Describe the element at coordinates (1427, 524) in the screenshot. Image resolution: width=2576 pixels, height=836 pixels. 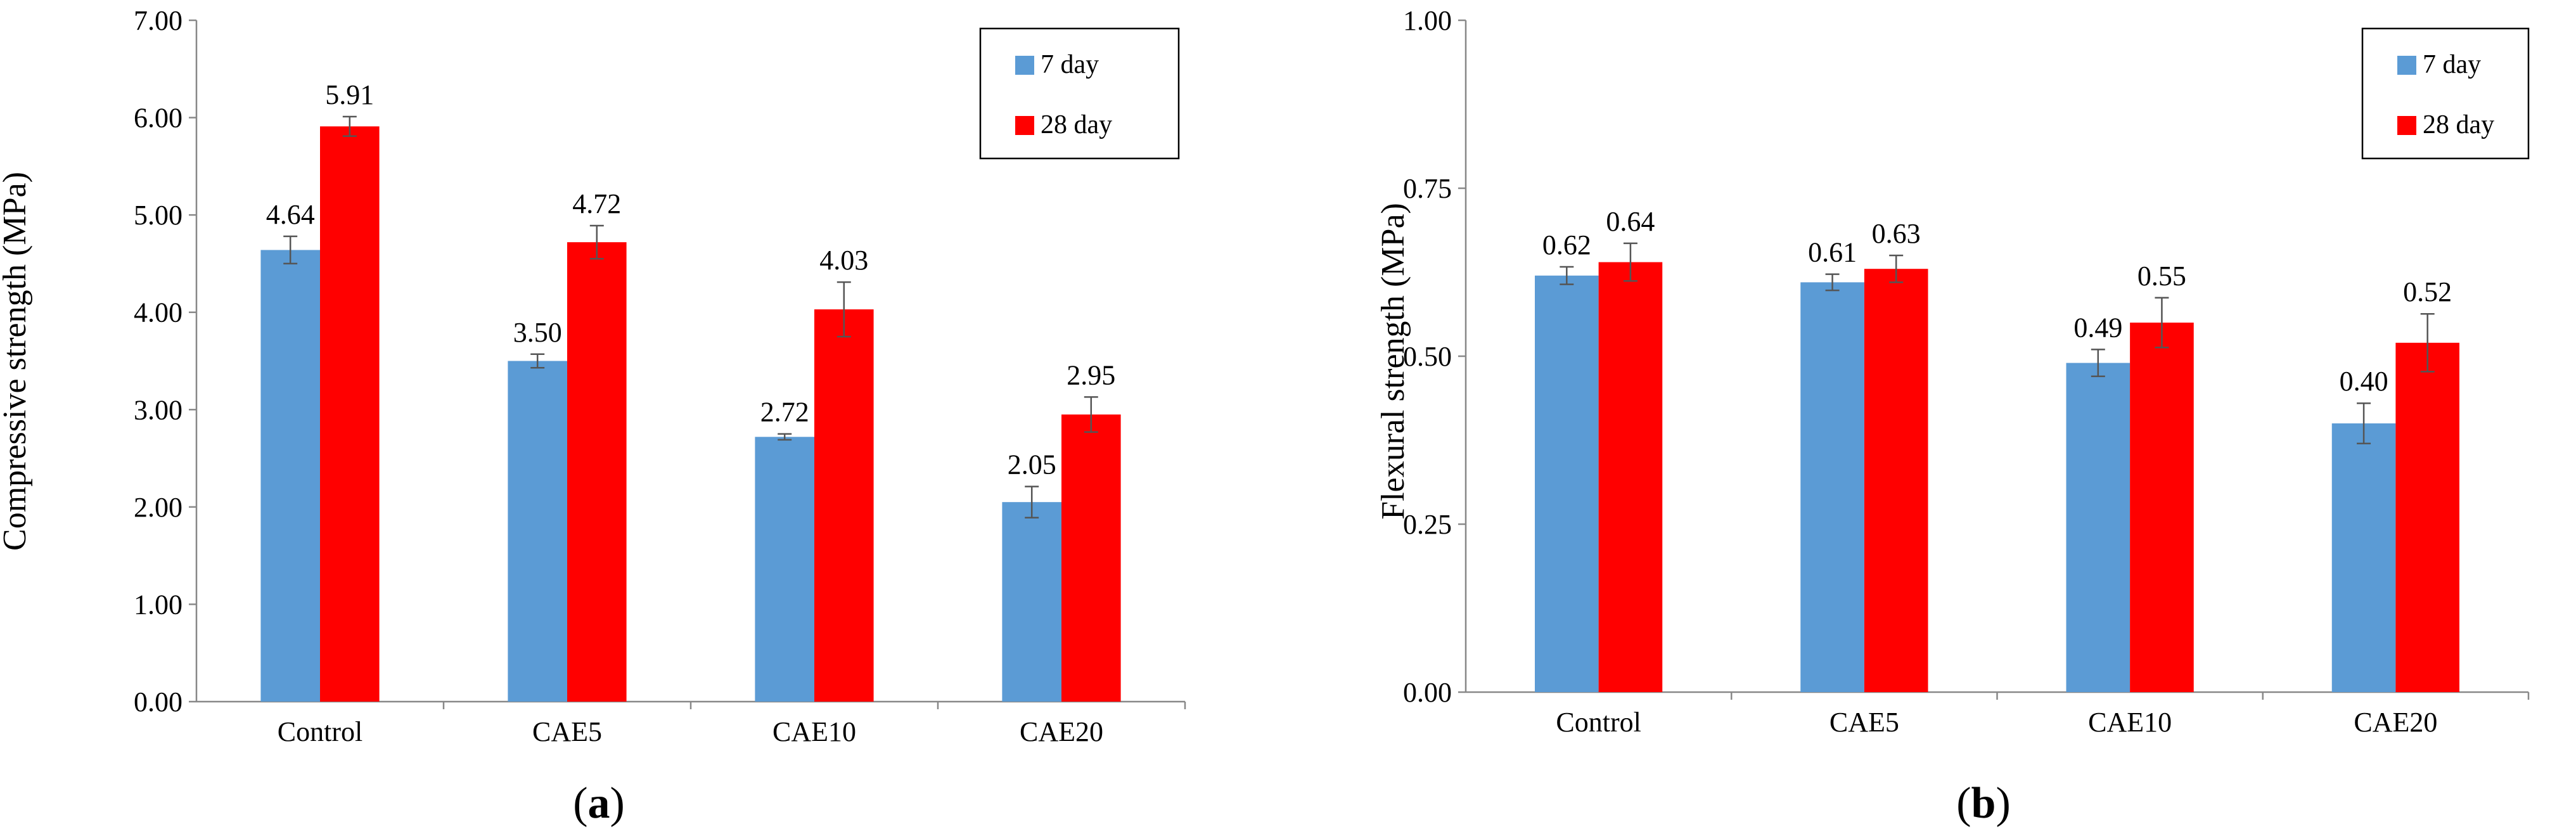
I see `y-tick-label: 0.25` at that location.